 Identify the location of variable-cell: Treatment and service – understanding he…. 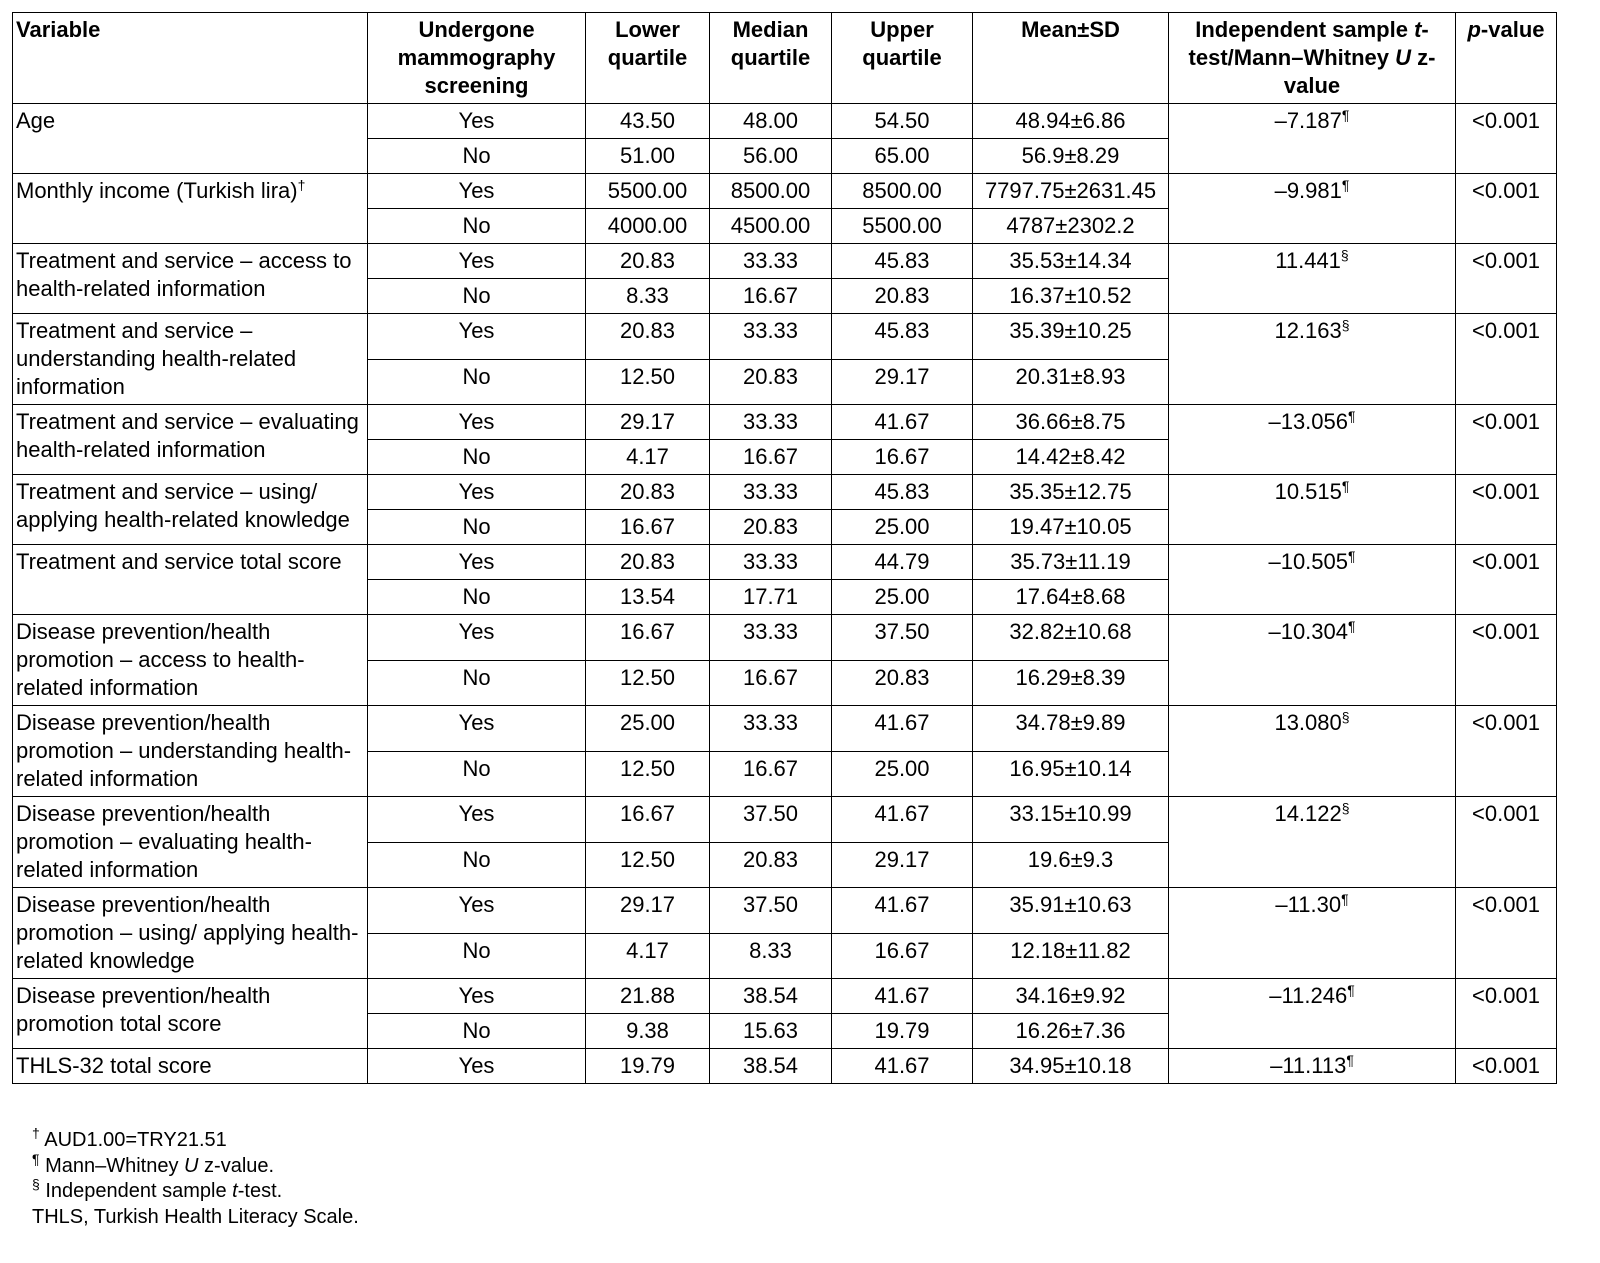
(190, 359).